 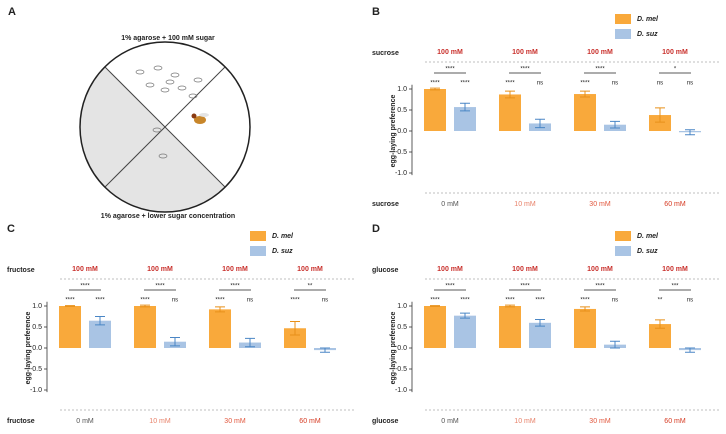 I want to click on y-tick-label: 0.5, so click(x=402, y=110).